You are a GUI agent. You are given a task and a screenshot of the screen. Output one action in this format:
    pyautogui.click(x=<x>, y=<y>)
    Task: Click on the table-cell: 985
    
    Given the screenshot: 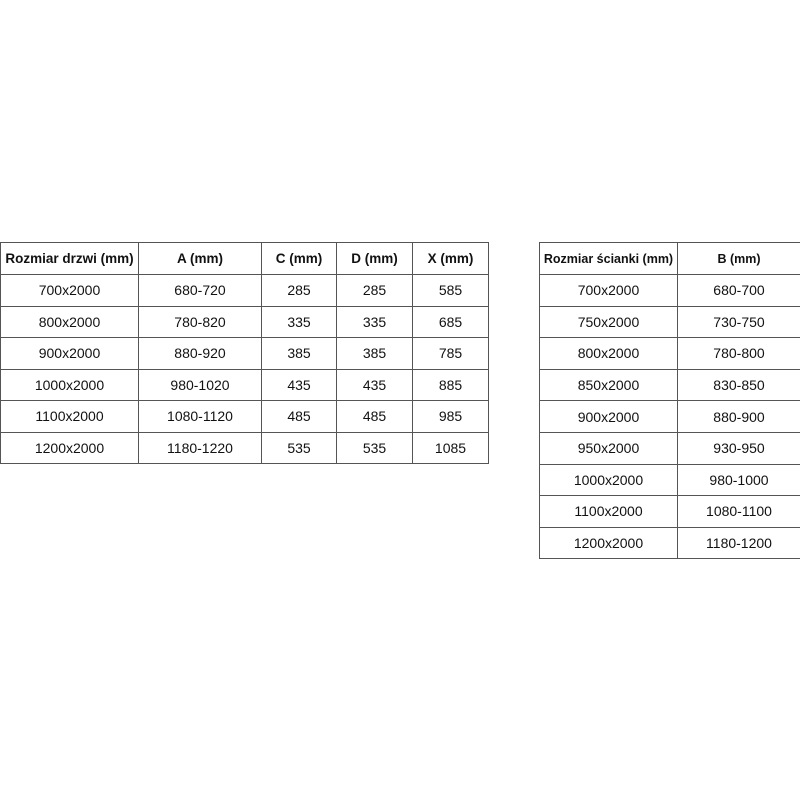 What is the action you would take?
    pyautogui.click(x=450, y=416)
    